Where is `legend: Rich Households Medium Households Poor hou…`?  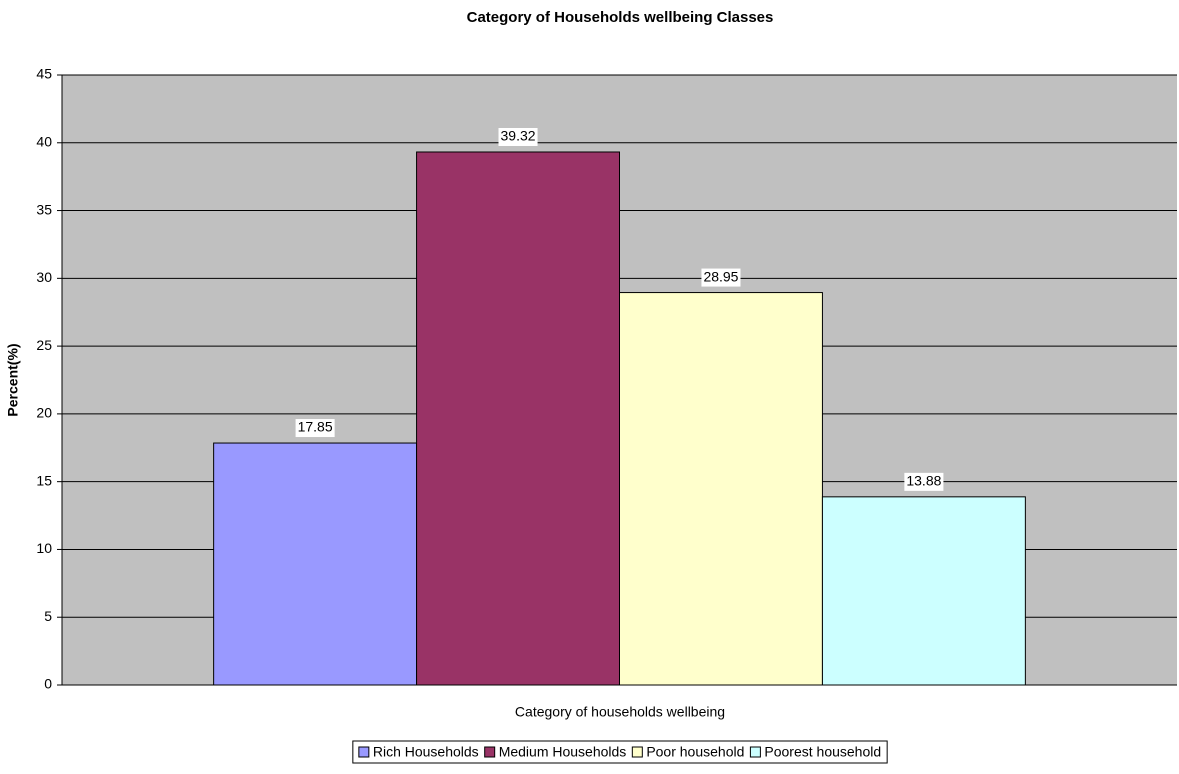
legend: Rich Households Medium Households Poor hou… is located at coordinates (620, 752).